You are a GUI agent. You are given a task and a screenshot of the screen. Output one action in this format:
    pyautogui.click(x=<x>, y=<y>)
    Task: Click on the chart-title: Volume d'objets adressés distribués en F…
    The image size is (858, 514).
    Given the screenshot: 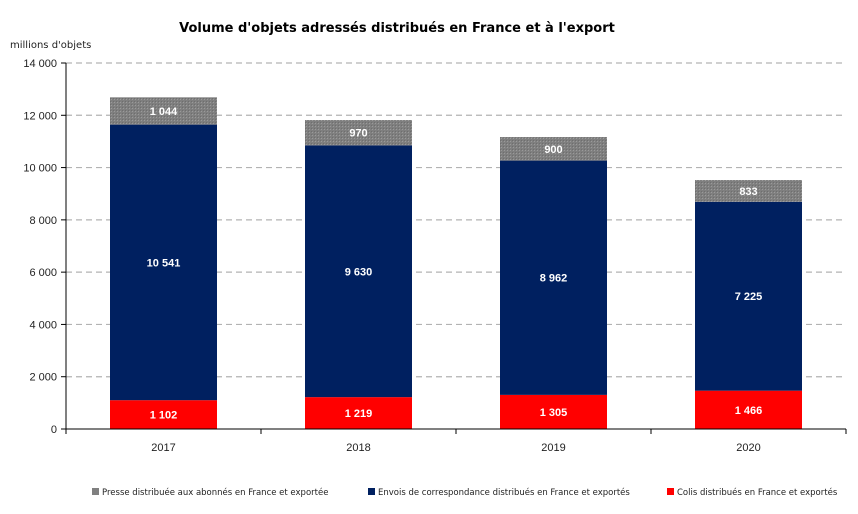 What is the action you would take?
    pyautogui.click(x=397, y=28)
    